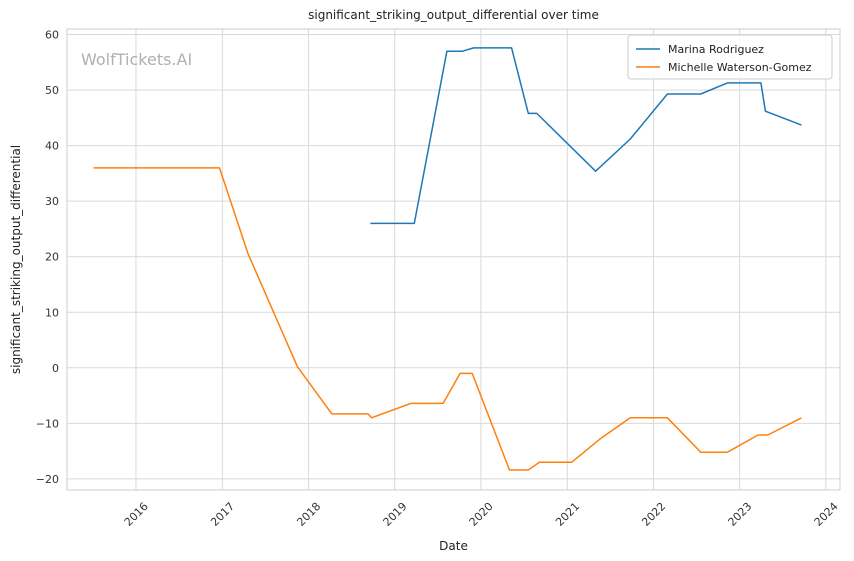 This screenshot has height=561, width=854. Describe the element at coordinates (52, 146) in the screenshot. I see `y-tick-label: 40` at that location.